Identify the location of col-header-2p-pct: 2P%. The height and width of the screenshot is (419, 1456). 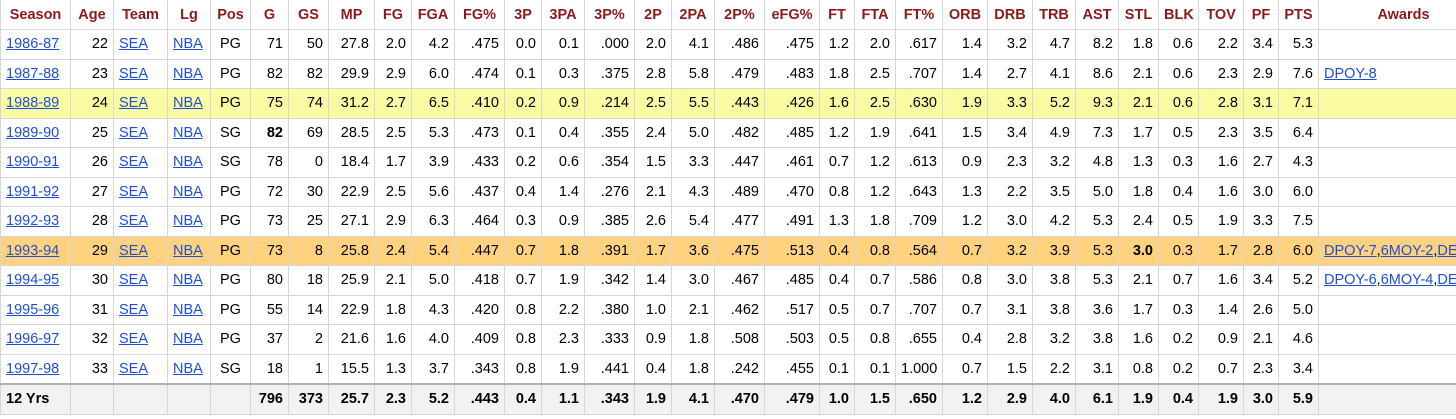
(739, 15).